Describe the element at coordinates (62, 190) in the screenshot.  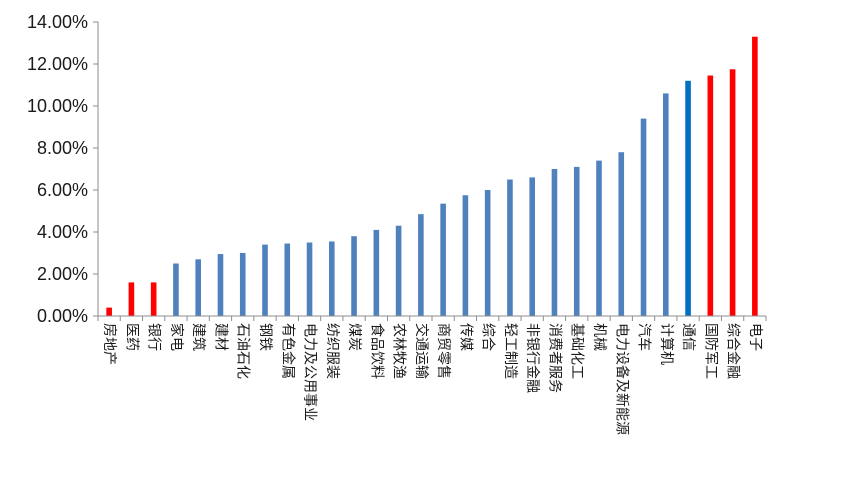
I see `y-tick-label: 6.00%` at that location.